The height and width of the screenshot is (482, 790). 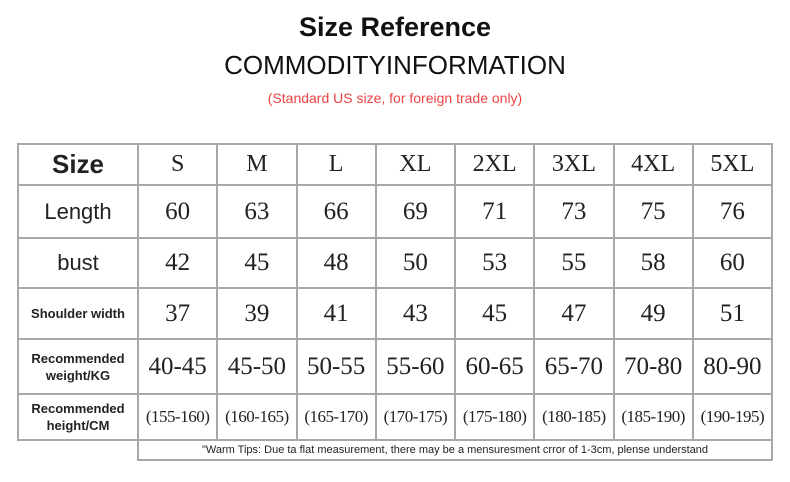 I want to click on row-label: bust, so click(x=78, y=263).